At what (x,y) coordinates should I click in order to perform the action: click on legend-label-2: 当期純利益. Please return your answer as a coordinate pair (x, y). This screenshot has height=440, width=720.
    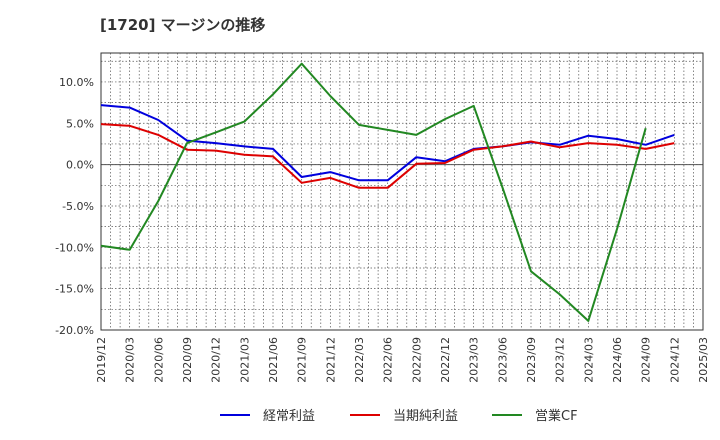
    Looking at the image, I should click on (425, 416).